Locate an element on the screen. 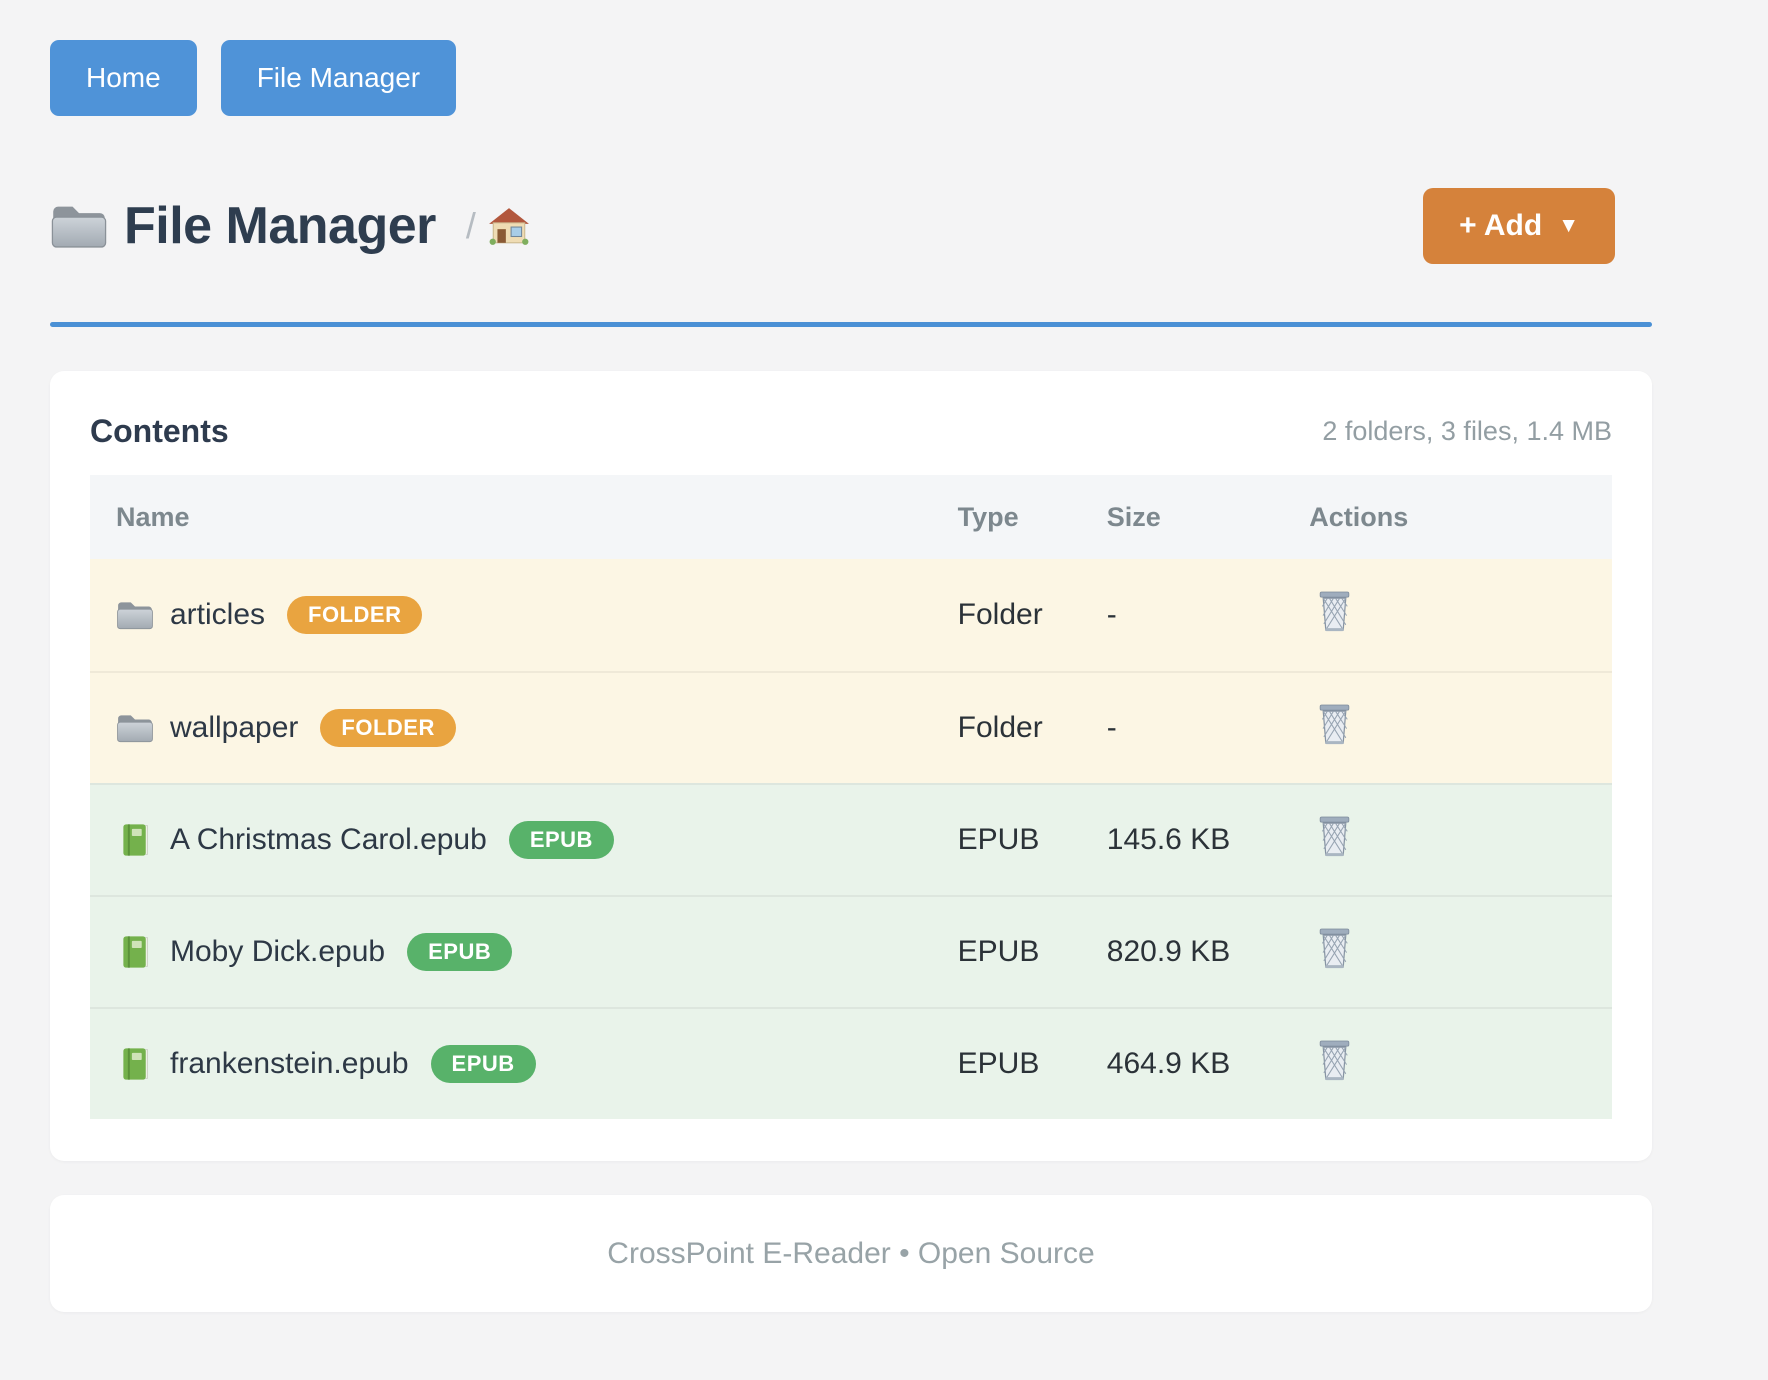 This screenshot has width=1768, height=1380. size-cell: 145.6 KB is located at coordinates (1168, 839).